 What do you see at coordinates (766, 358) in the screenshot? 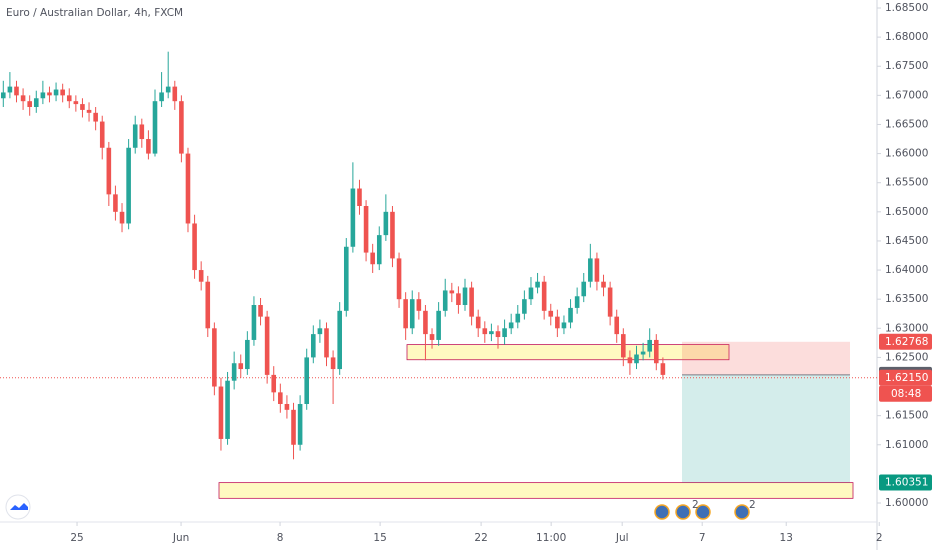
I see `stop-area` at bounding box center [766, 358].